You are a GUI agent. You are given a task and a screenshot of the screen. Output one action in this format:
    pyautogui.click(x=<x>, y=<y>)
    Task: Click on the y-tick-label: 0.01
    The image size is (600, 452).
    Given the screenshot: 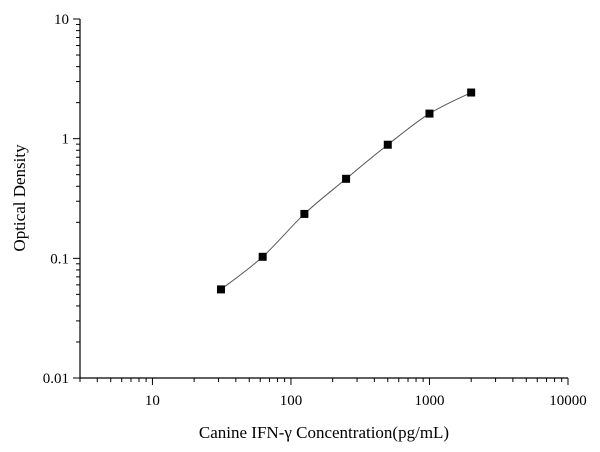 What is the action you would take?
    pyautogui.click(x=56, y=379)
    